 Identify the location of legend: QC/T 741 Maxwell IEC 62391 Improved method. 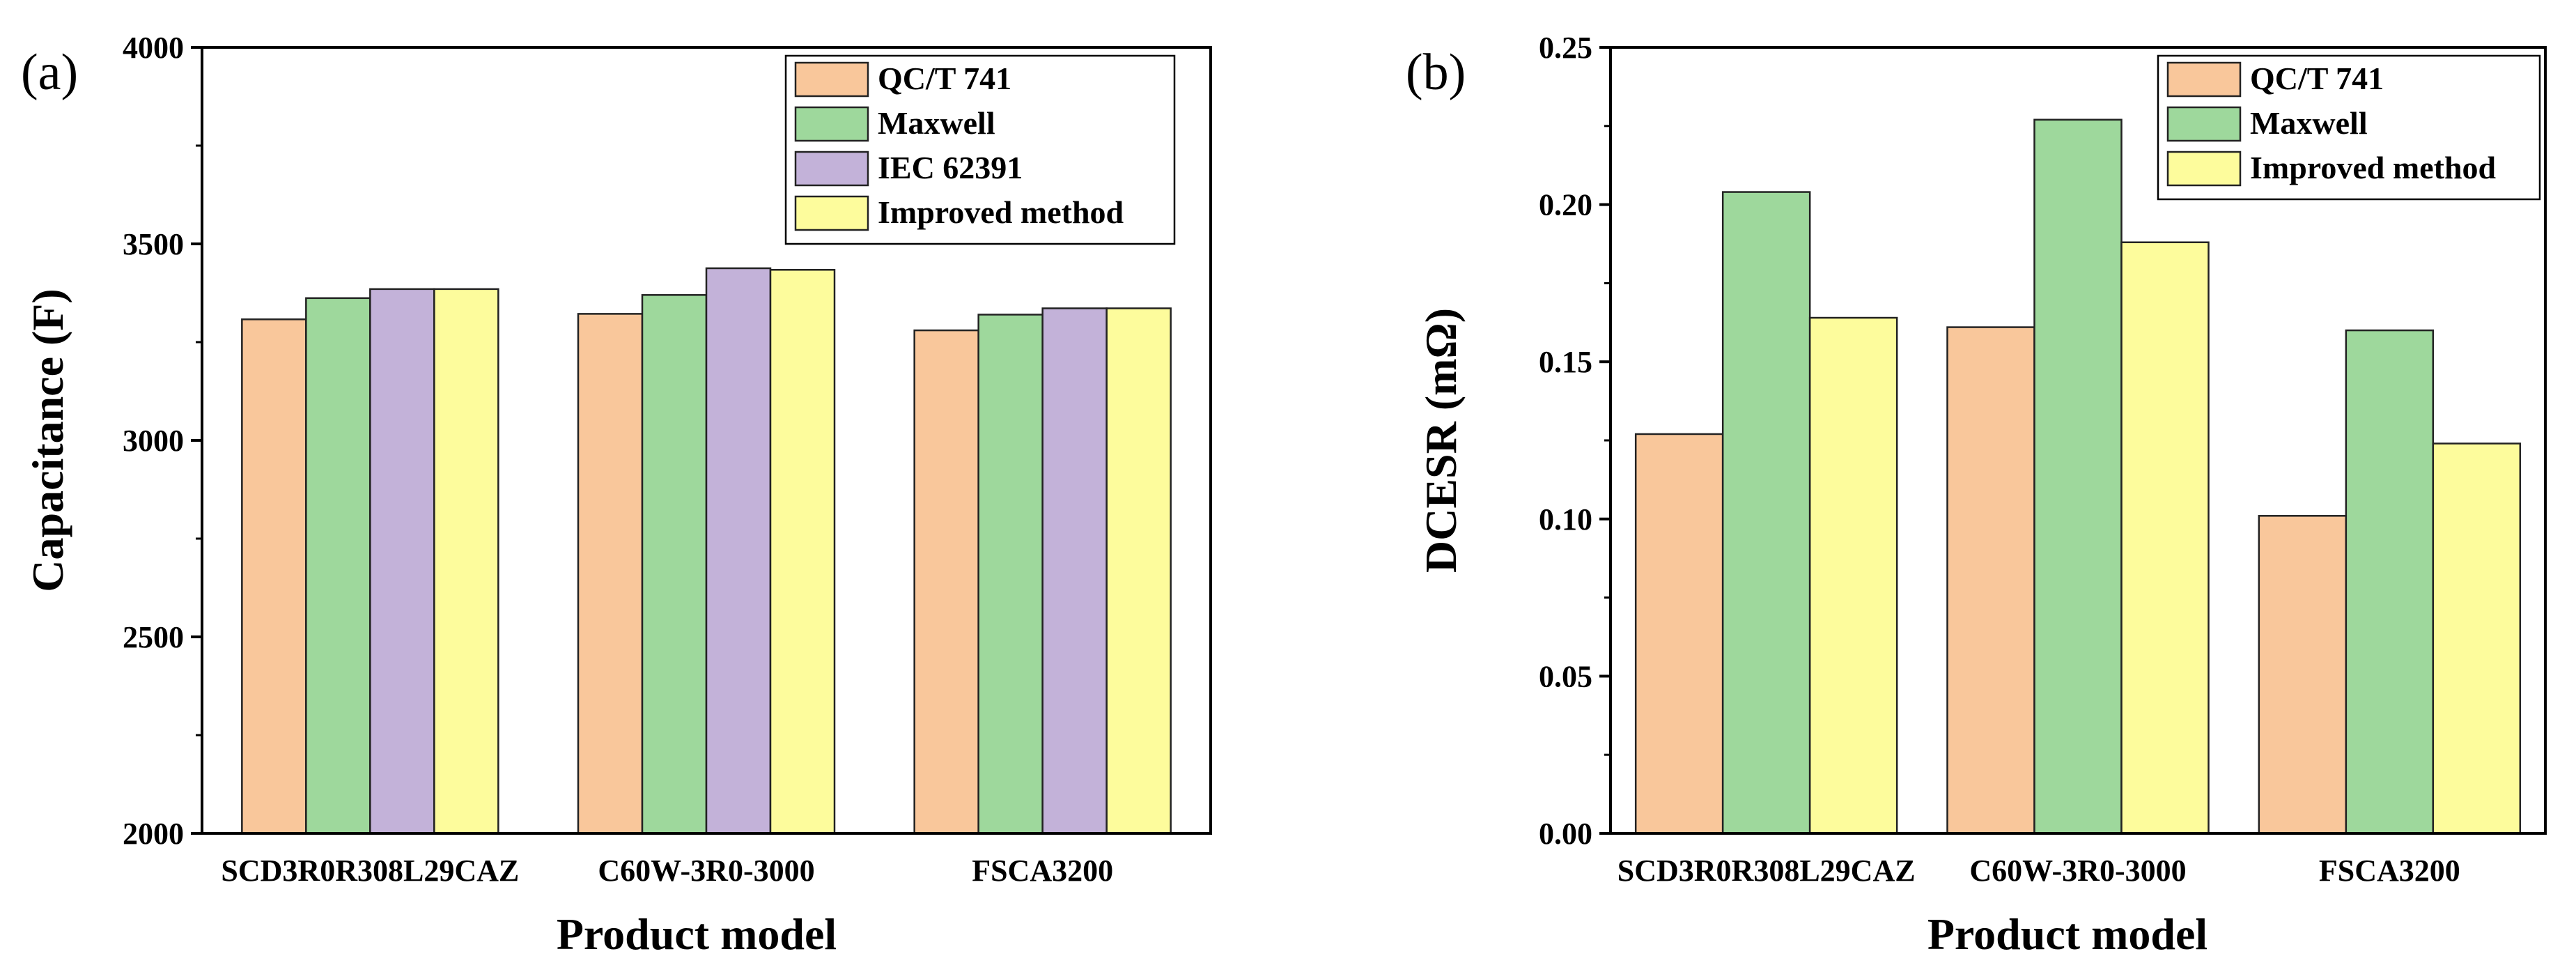
(980, 149).